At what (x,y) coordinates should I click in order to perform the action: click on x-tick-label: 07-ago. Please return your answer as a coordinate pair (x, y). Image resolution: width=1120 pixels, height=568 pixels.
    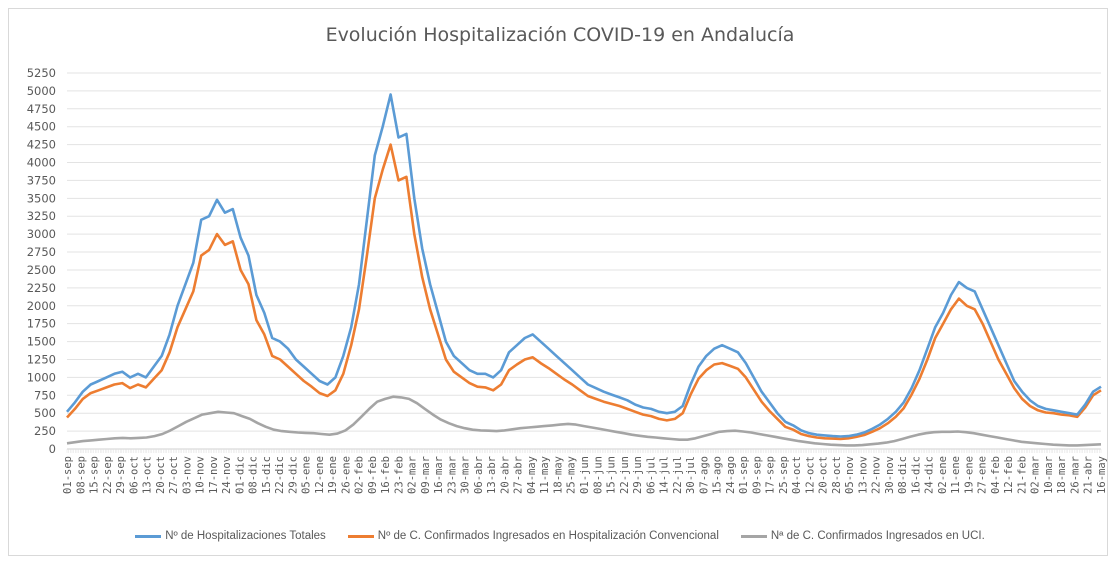
    Looking at the image, I should click on (704, 475).